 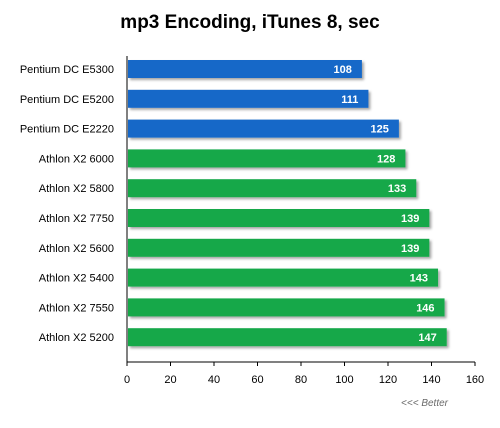 I want to click on x-tick-label: 20, so click(x=170, y=380).